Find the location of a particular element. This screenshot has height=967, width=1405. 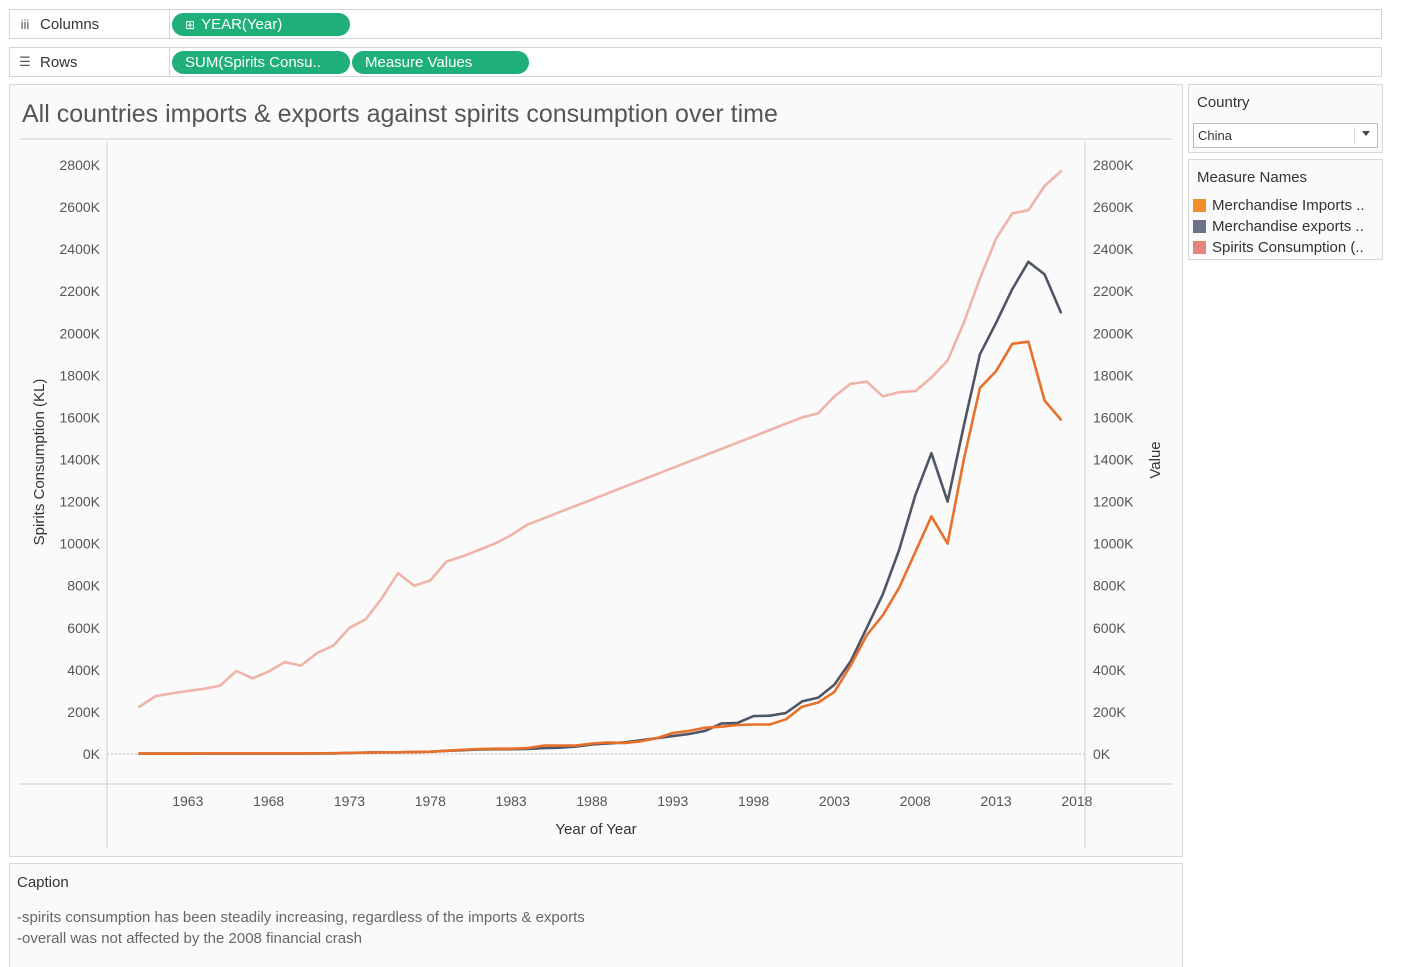

legend-title: Measure Names is located at coordinates (1252, 177).